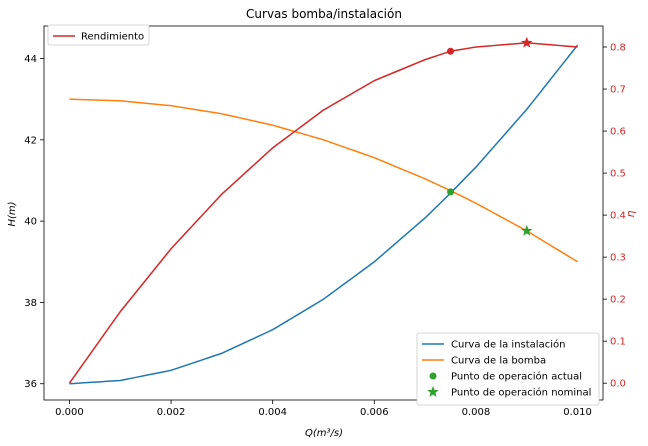  I want to click on legend-label: Curva de la instalación, so click(508, 345).